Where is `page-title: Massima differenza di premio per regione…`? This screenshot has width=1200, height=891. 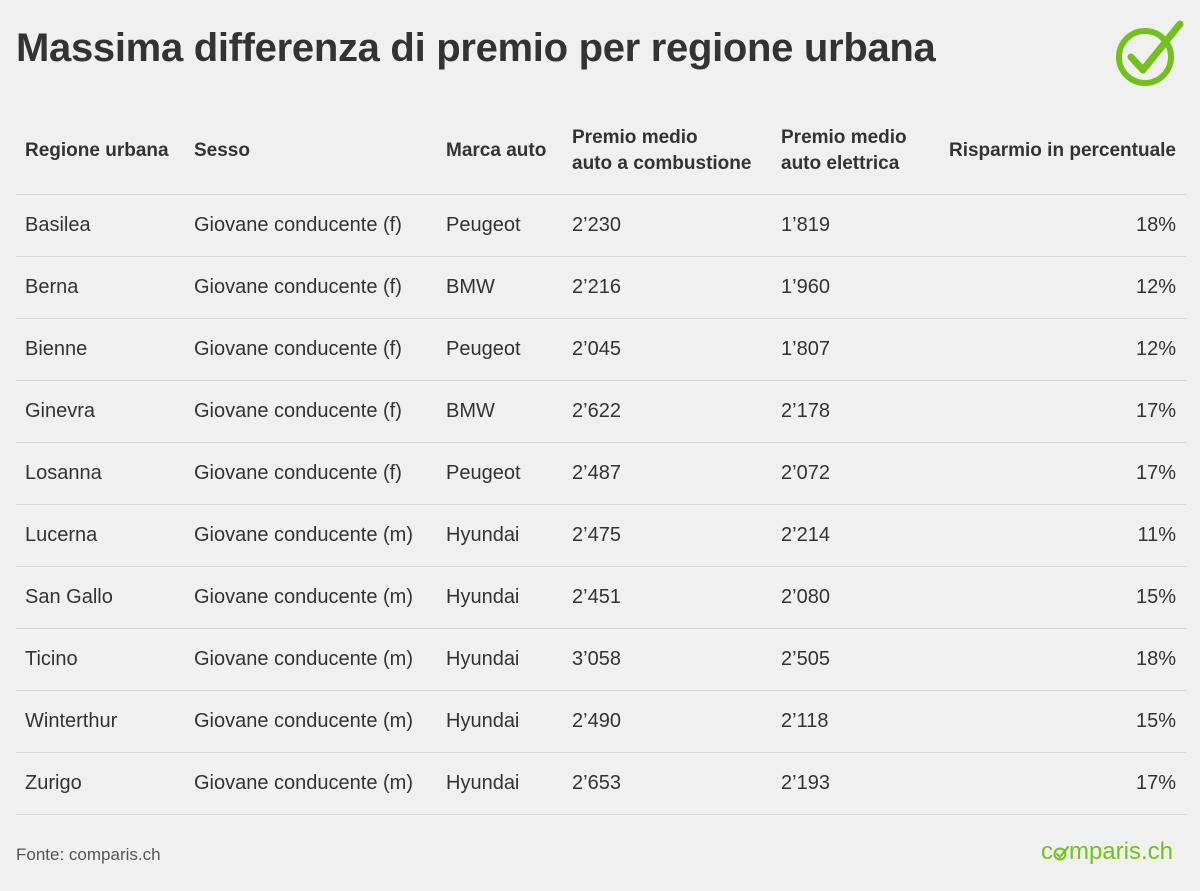
page-title: Massima differenza di premio per regione… is located at coordinates (476, 48).